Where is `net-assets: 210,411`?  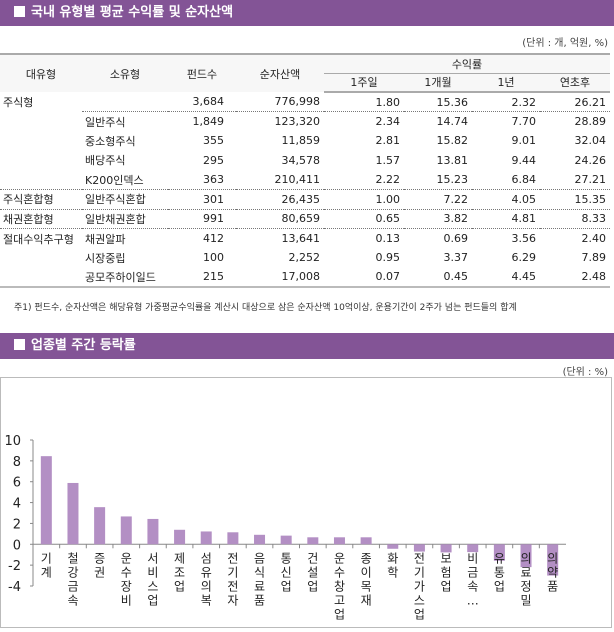 net-assets: 210,411 is located at coordinates (297, 179).